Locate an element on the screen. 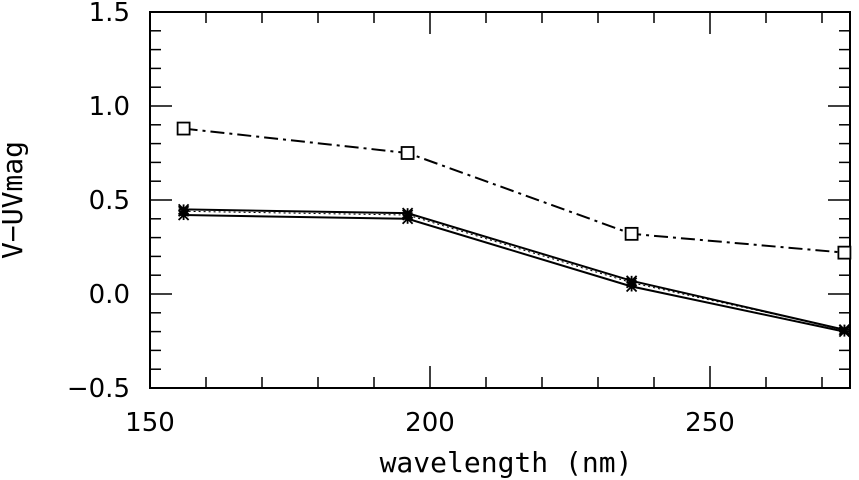  y-tick-label: −0.5 is located at coordinates (98, 389).